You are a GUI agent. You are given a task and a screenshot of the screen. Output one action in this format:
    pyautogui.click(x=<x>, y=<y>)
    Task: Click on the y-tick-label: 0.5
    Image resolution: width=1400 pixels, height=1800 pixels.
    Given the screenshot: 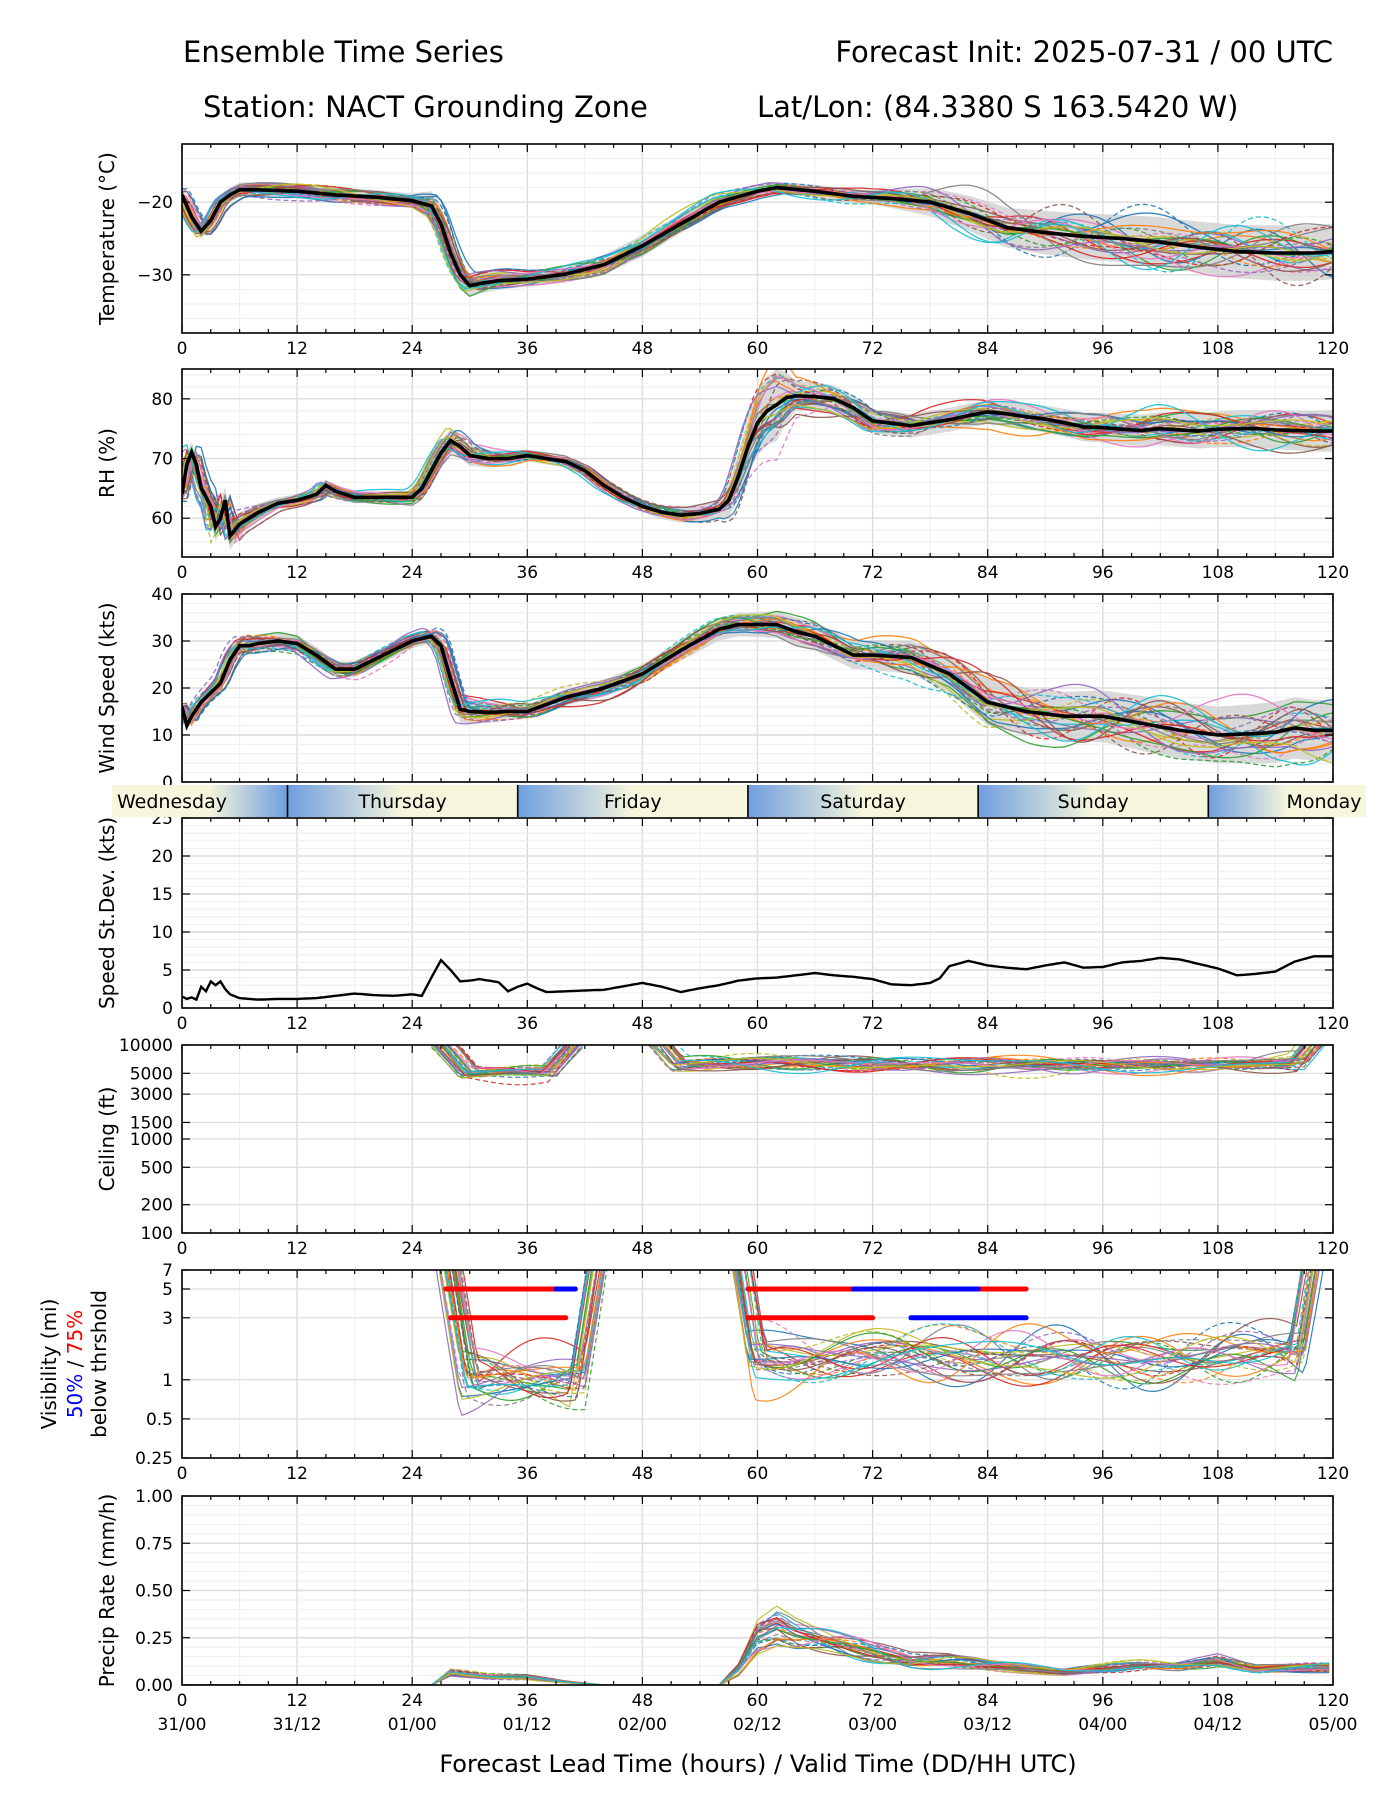 What is the action you would take?
    pyautogui.click(x=159, y=1420)
    